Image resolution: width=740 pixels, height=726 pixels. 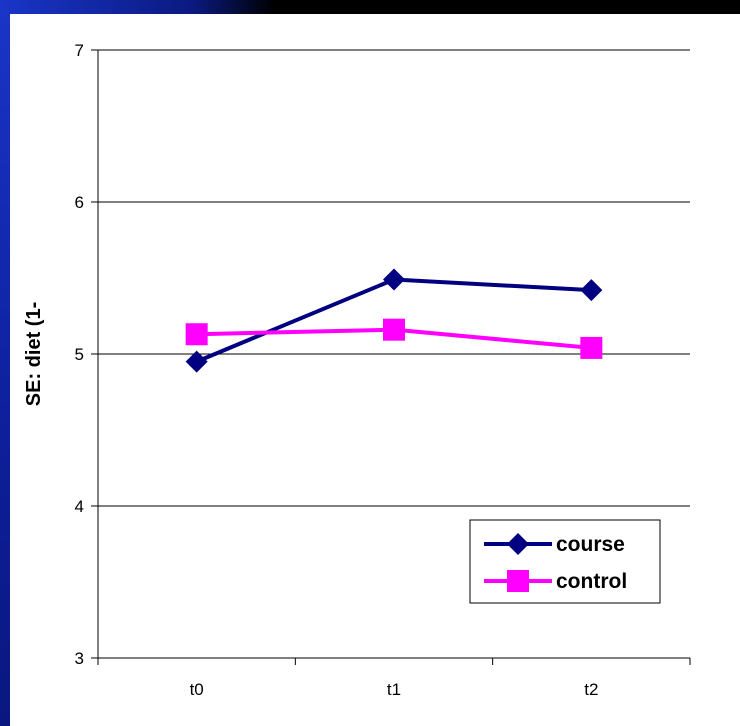 I want to click on legend-item-course: course, so click(x=554, y=544).